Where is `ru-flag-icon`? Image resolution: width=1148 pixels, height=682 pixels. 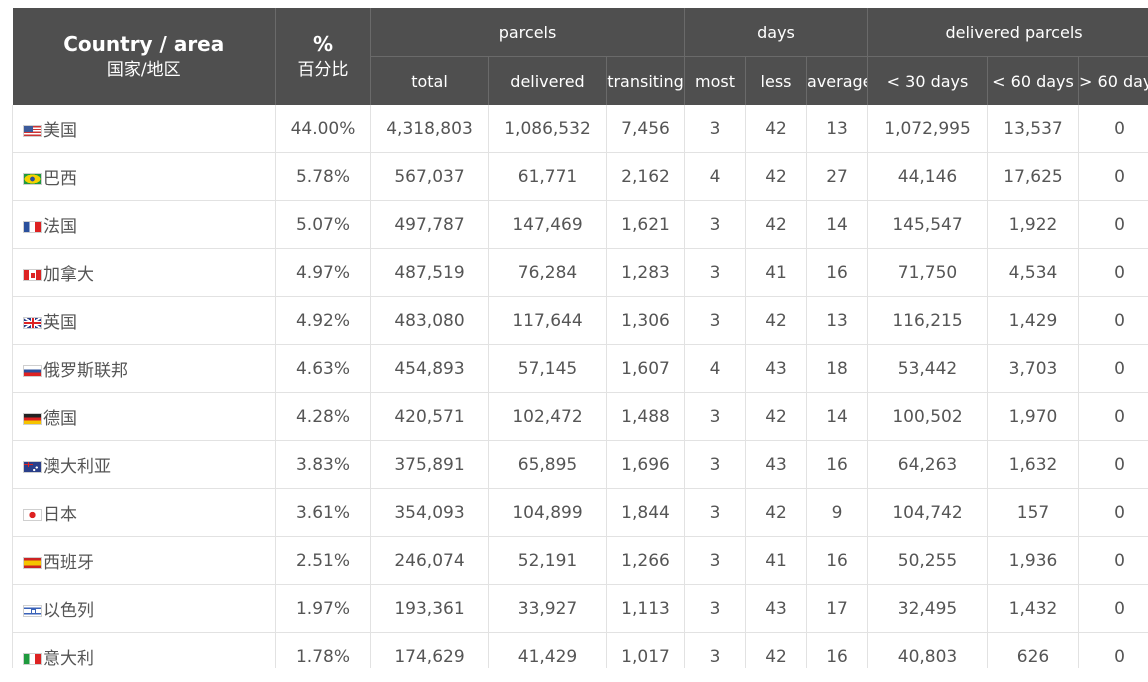 ru-flag-icon is located at coordinates (32, 371).